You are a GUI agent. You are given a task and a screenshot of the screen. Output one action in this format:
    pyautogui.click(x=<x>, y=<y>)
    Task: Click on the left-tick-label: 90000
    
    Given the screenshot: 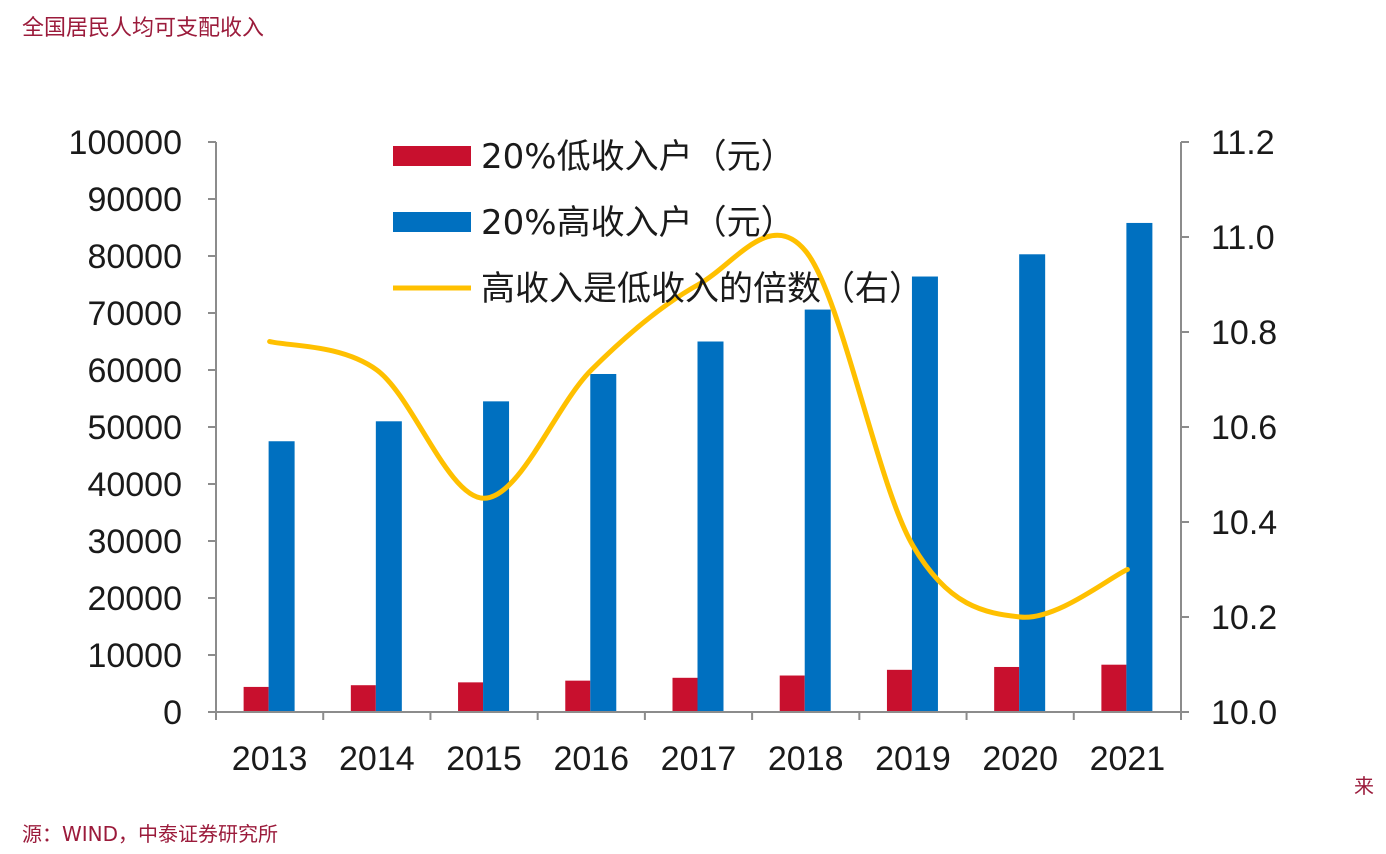 What is the action you would take?
    pyautogui.click(x=134, y=200)
    